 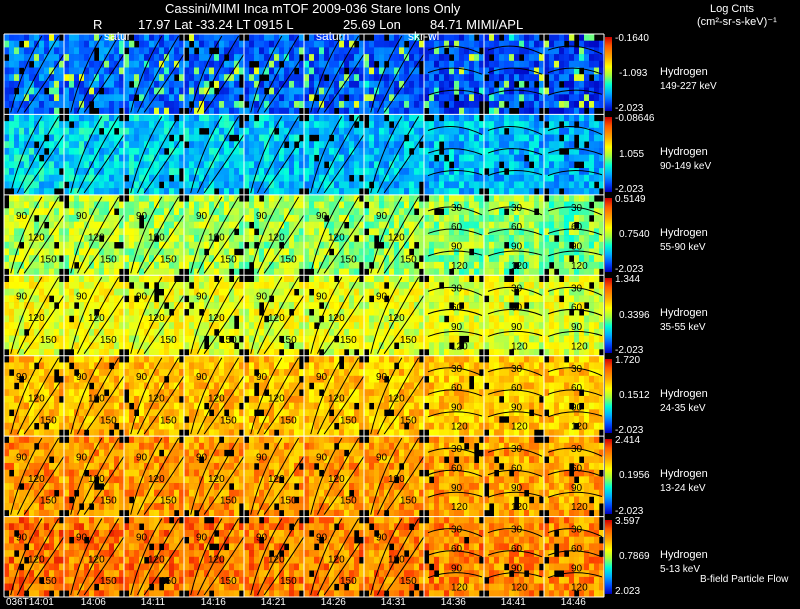 I want to click on position-lon: 25.69 Lon, so click(x=372, y=24).